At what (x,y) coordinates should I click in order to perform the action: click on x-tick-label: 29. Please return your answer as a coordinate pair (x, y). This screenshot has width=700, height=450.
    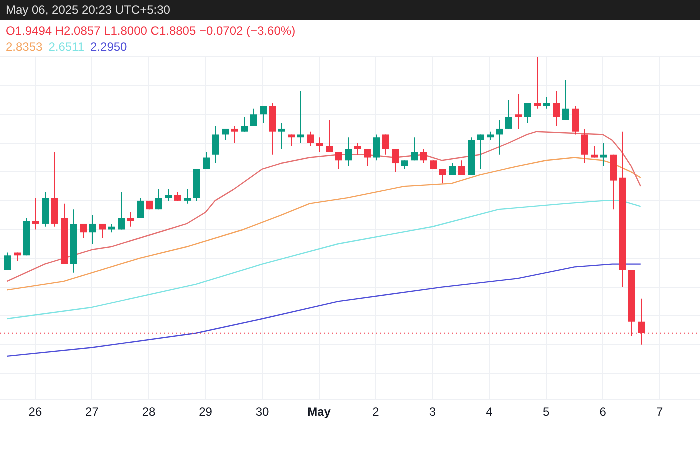
    Looking at the image, I should click on (206, 412).